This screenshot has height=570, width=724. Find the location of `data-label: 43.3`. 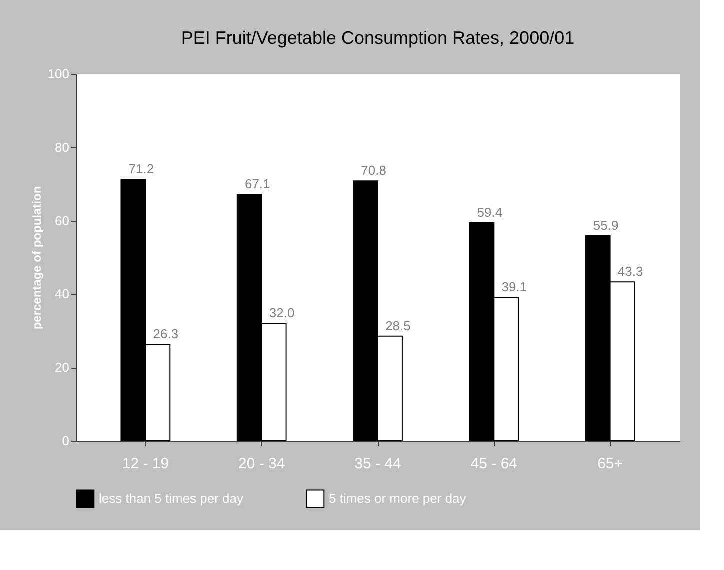

data-label: 43.3 is located at coordinates (631, 272).